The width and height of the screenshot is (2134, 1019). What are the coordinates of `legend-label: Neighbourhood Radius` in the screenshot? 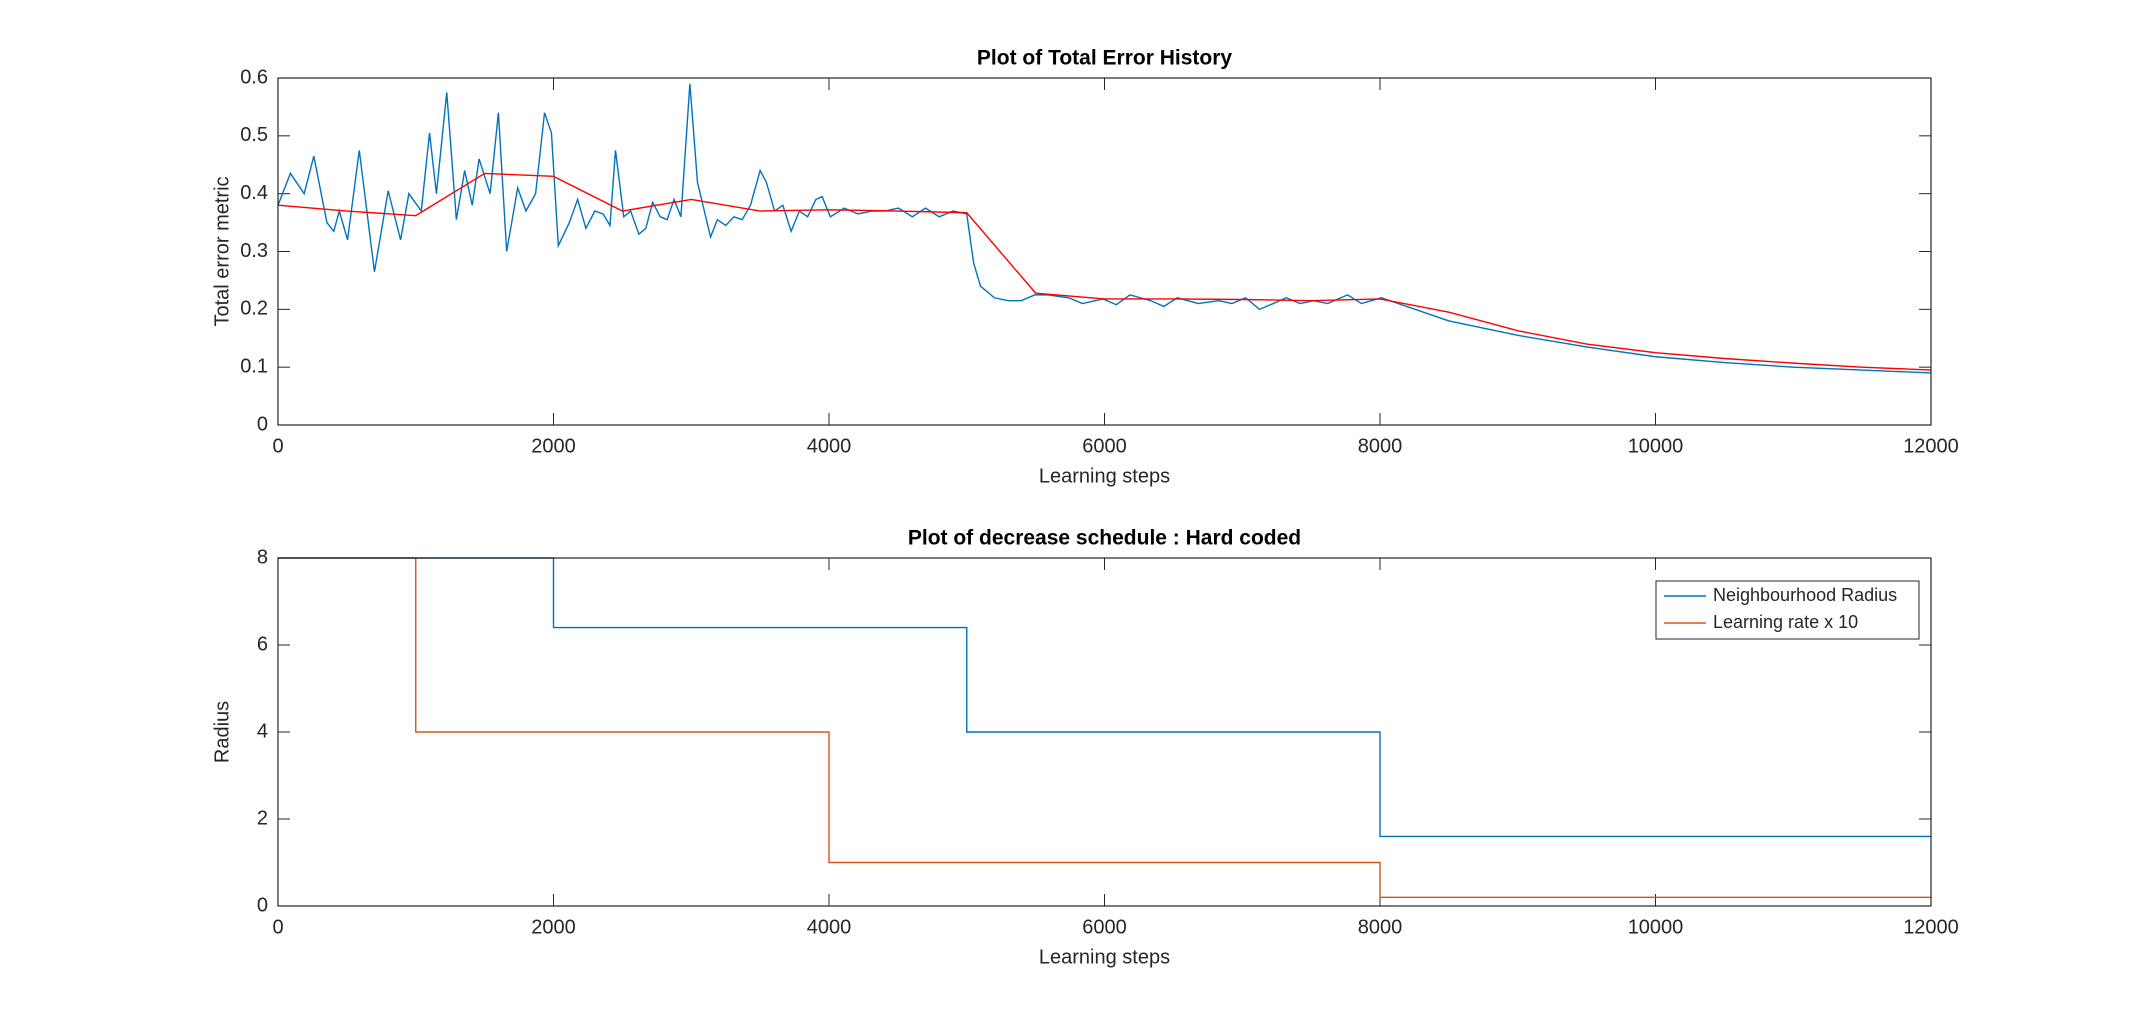 It's located at (1805, 595).